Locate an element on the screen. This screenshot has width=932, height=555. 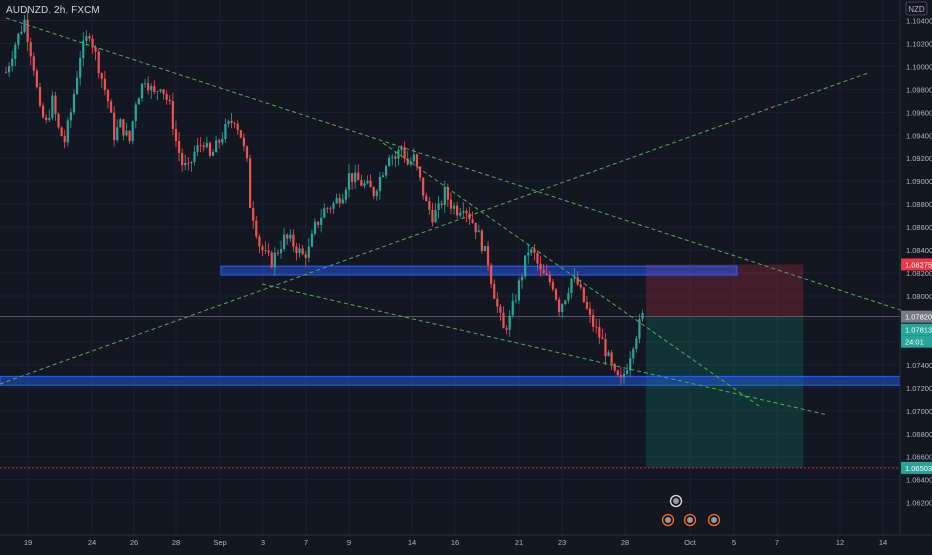
time-tick-label: 26 is located at coordinates (134, 542).